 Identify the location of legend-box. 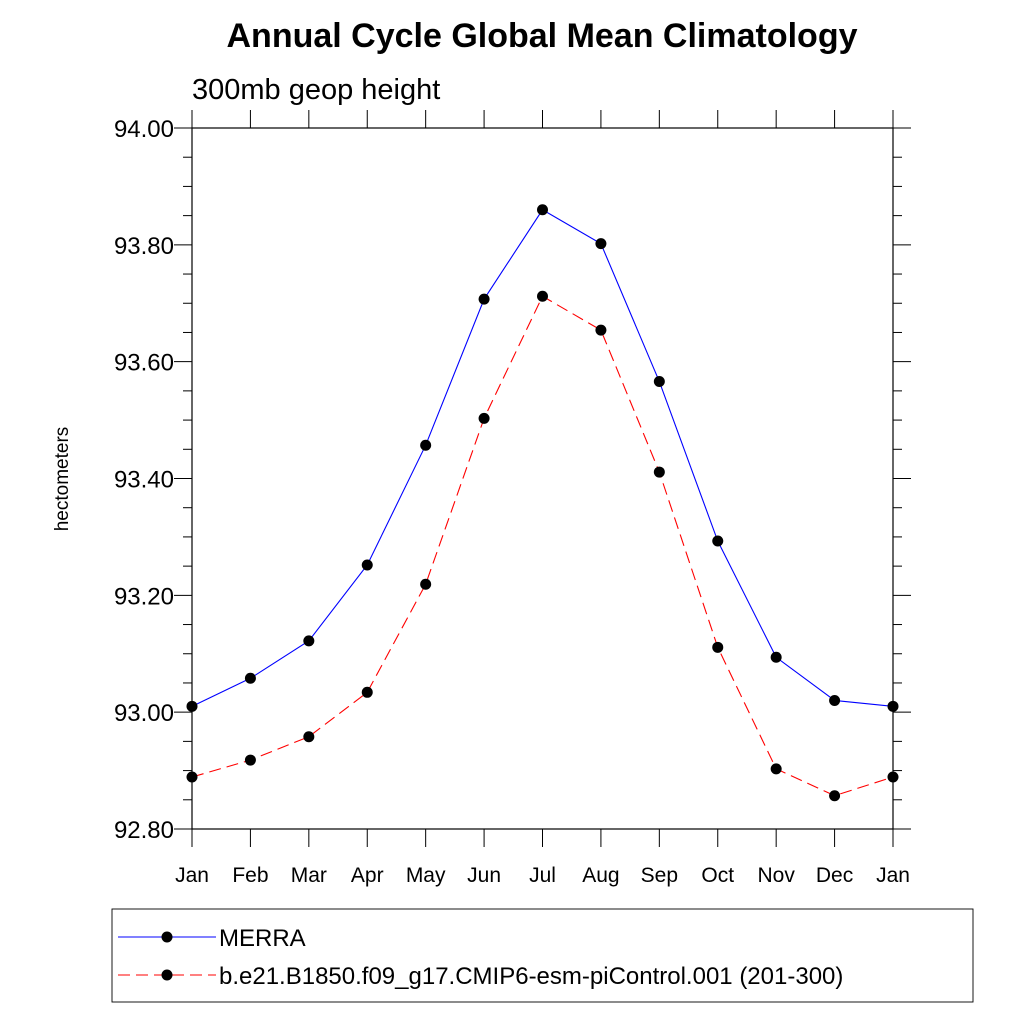
(542, 955).